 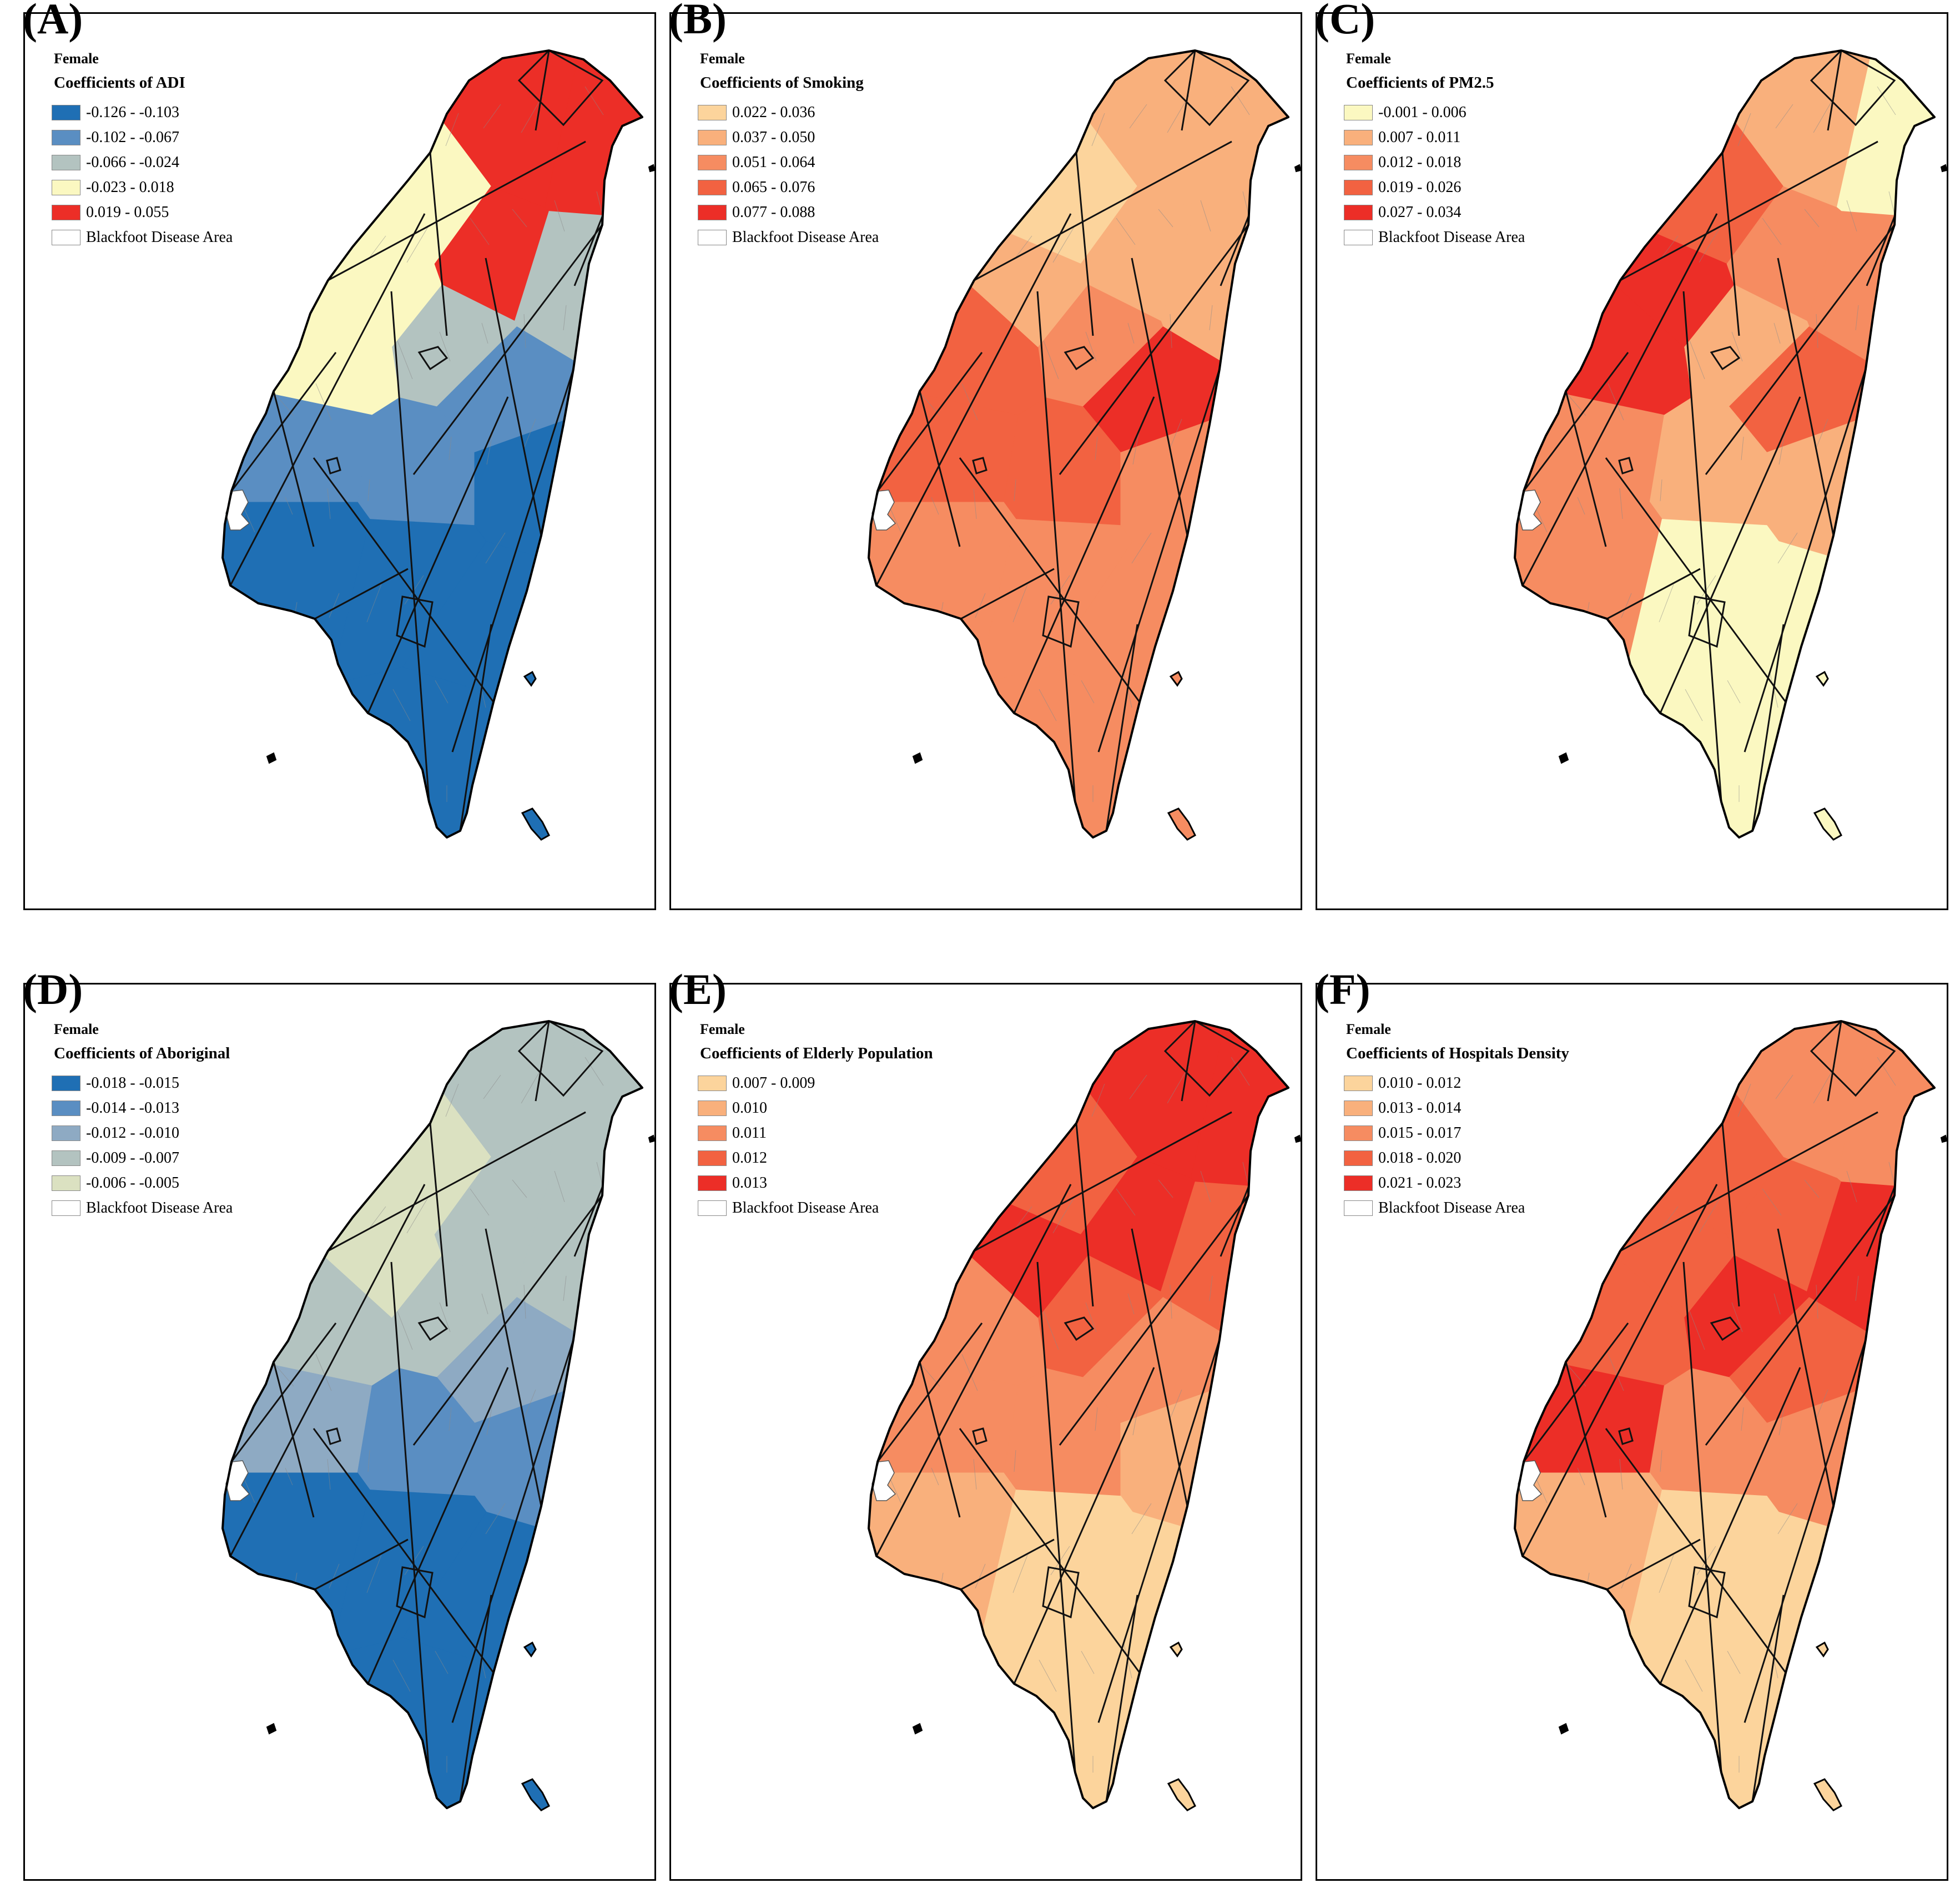 What do you see at coordinates (53, 989) in the screenshot?
I see `panel-label: (D)` at bounding box center [53, 989].